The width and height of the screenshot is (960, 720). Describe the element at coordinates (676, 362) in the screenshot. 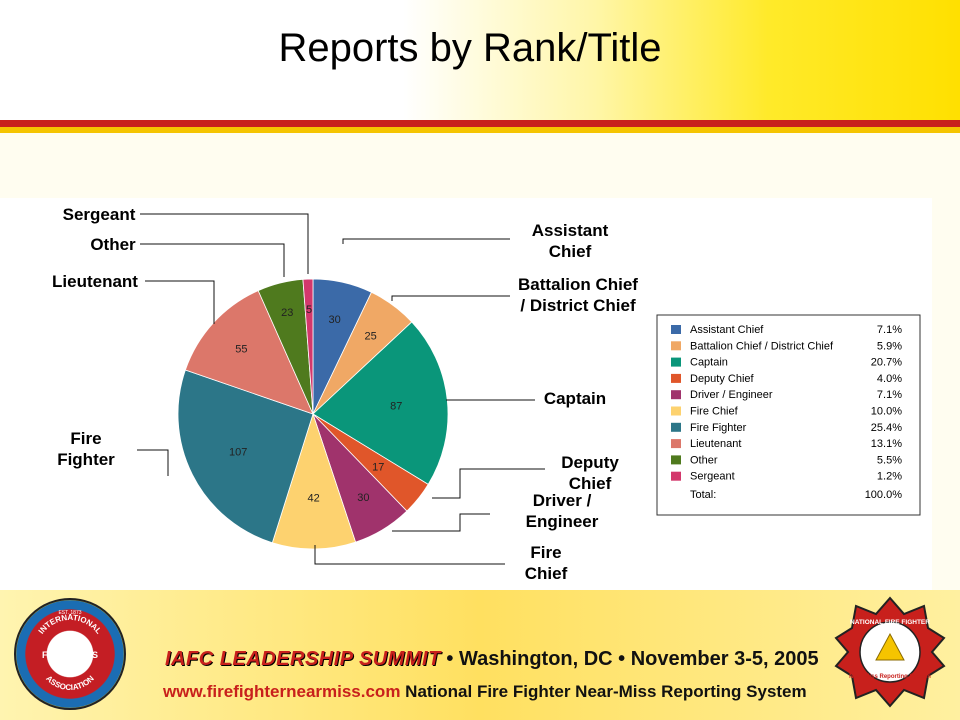

I see `legend-swatch-captain` at that location.